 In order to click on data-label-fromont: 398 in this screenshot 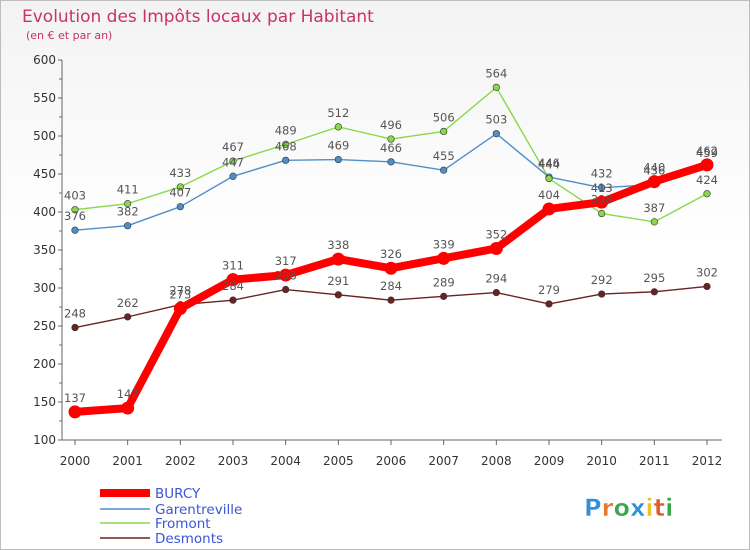, I will do `click(602, 200)`.